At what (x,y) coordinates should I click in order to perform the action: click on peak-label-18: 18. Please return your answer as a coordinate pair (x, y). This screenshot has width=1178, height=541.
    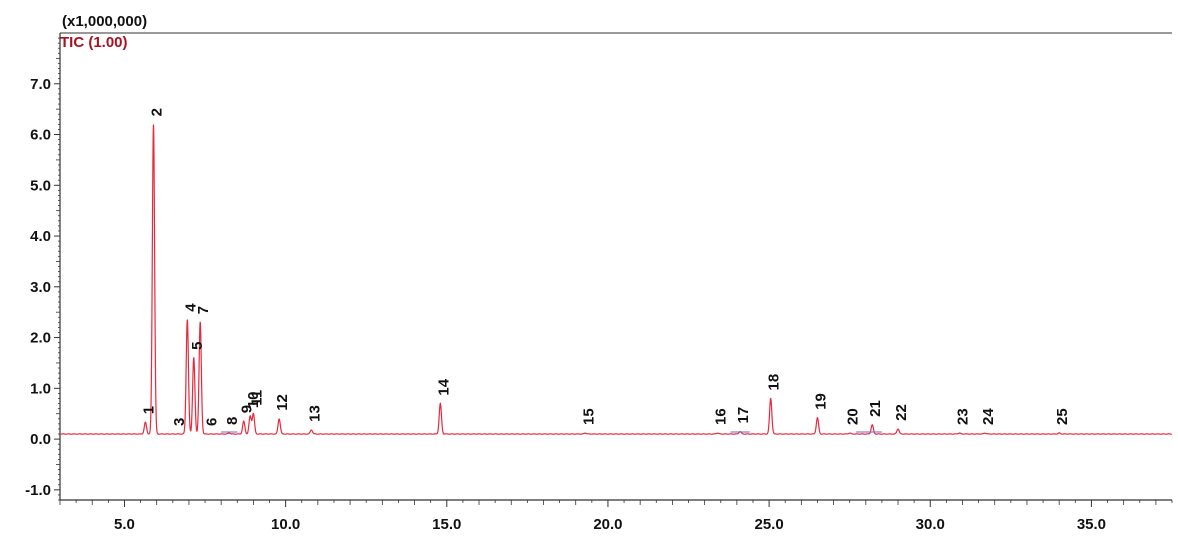
    Looking at the image, I should click on (774, 382).